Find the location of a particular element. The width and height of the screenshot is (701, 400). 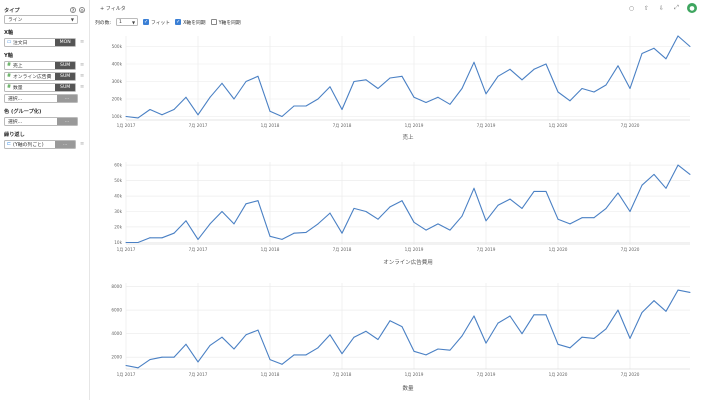

number-icon: # is located at coordinates (9, 65).